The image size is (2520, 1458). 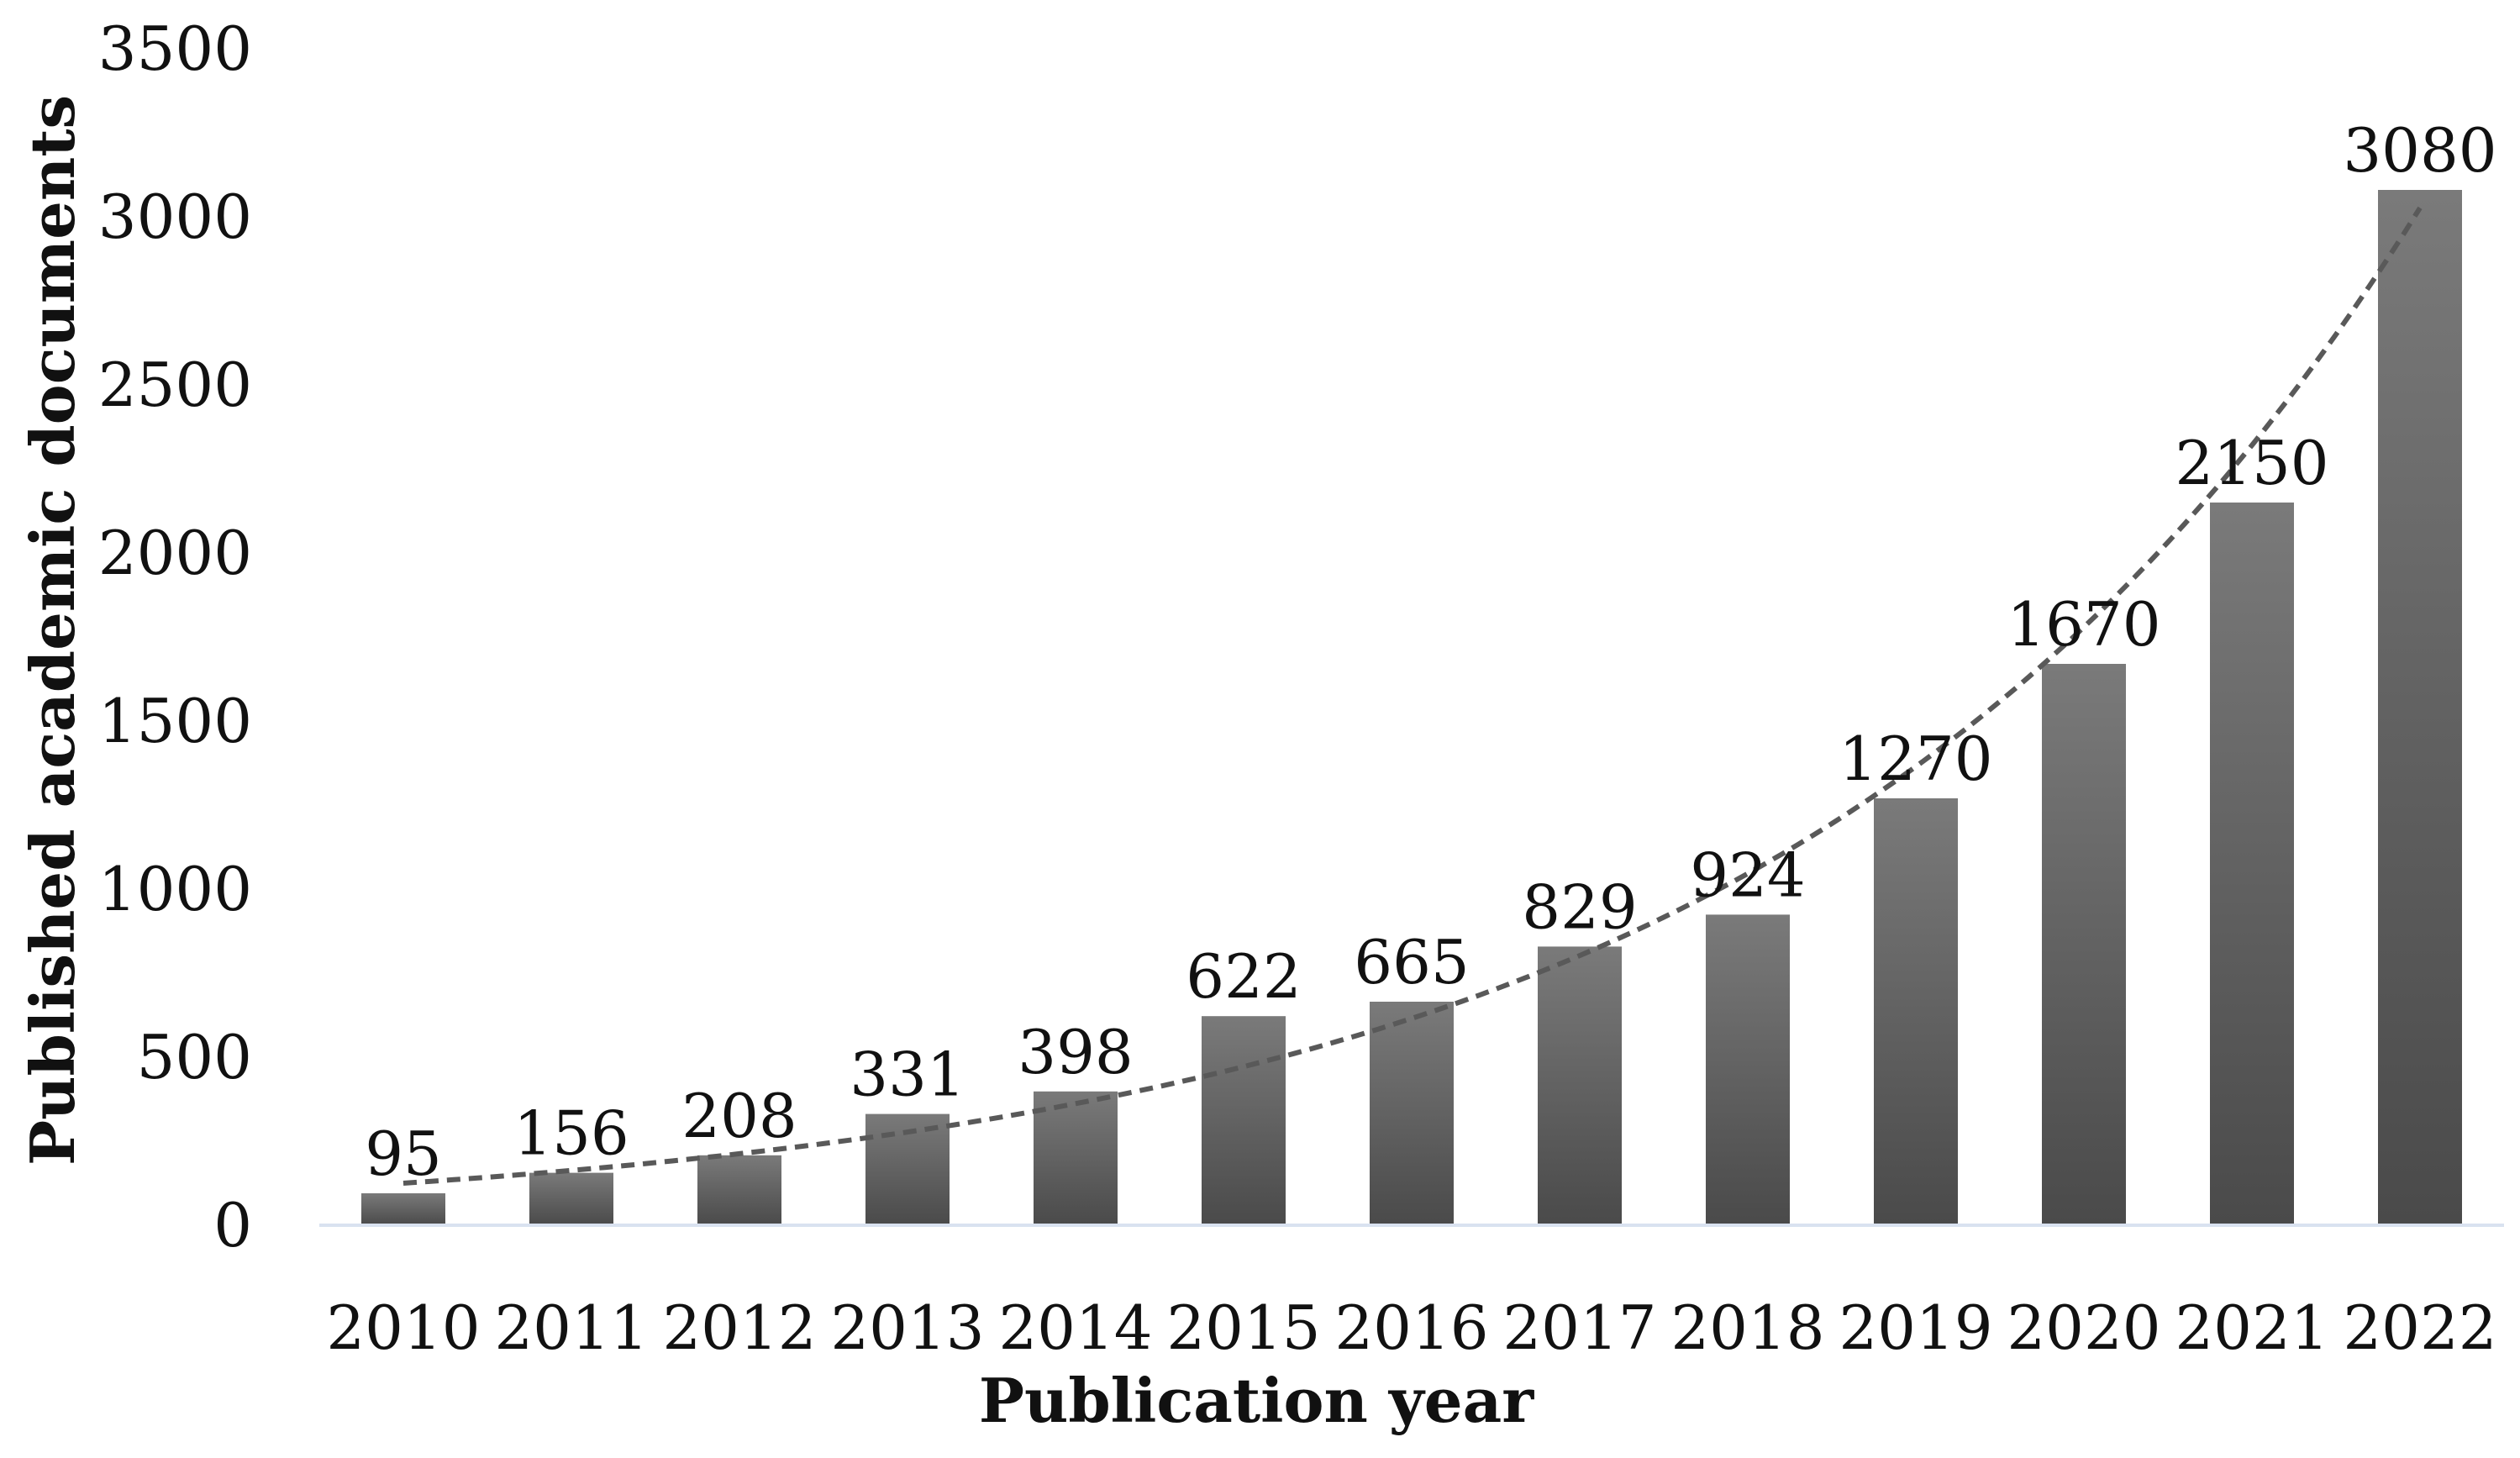 What do you see at coordinates (1412, 1113) in the screenshot?
I see `bar-2016` at bounding box center [1412, 1113].